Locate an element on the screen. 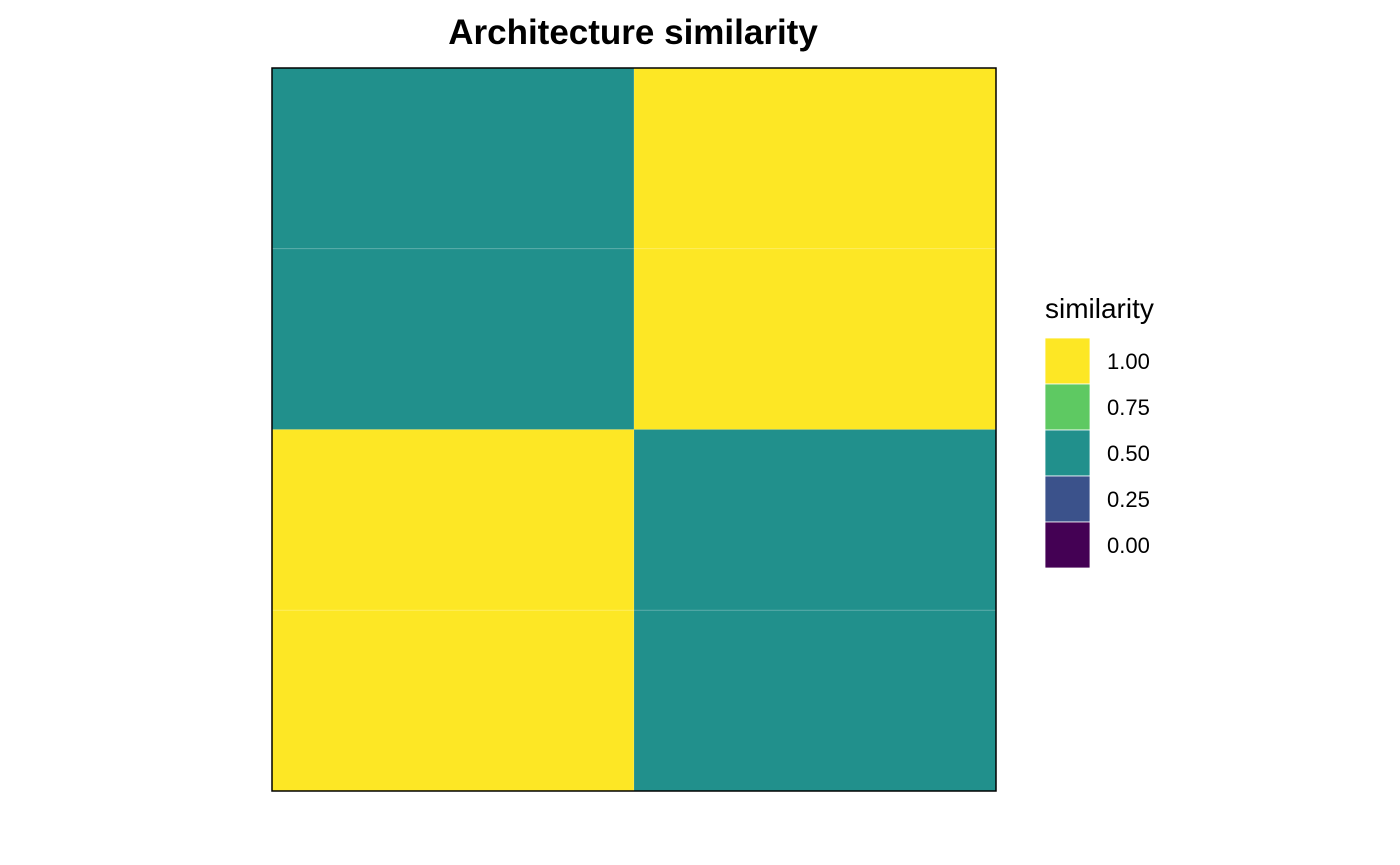 Image resolution: width=1400 pixels, height=865 pixels. heatmap-cell-r1-c1 is located at coordinates (453, 158).